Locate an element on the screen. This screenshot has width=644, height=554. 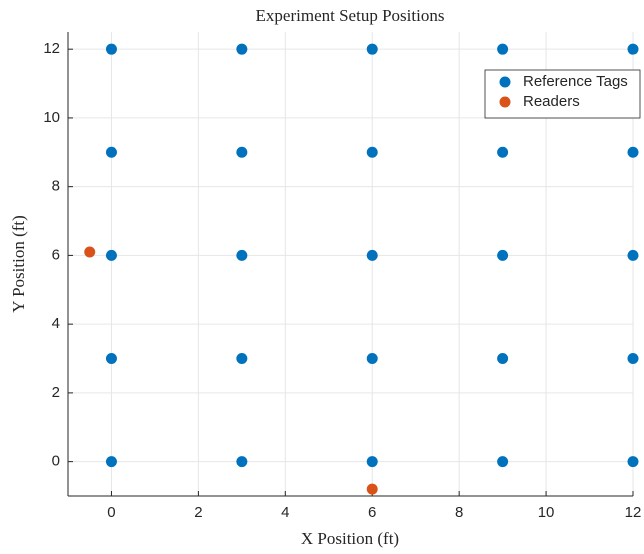
legend-box is located at coordinates (562, 94).